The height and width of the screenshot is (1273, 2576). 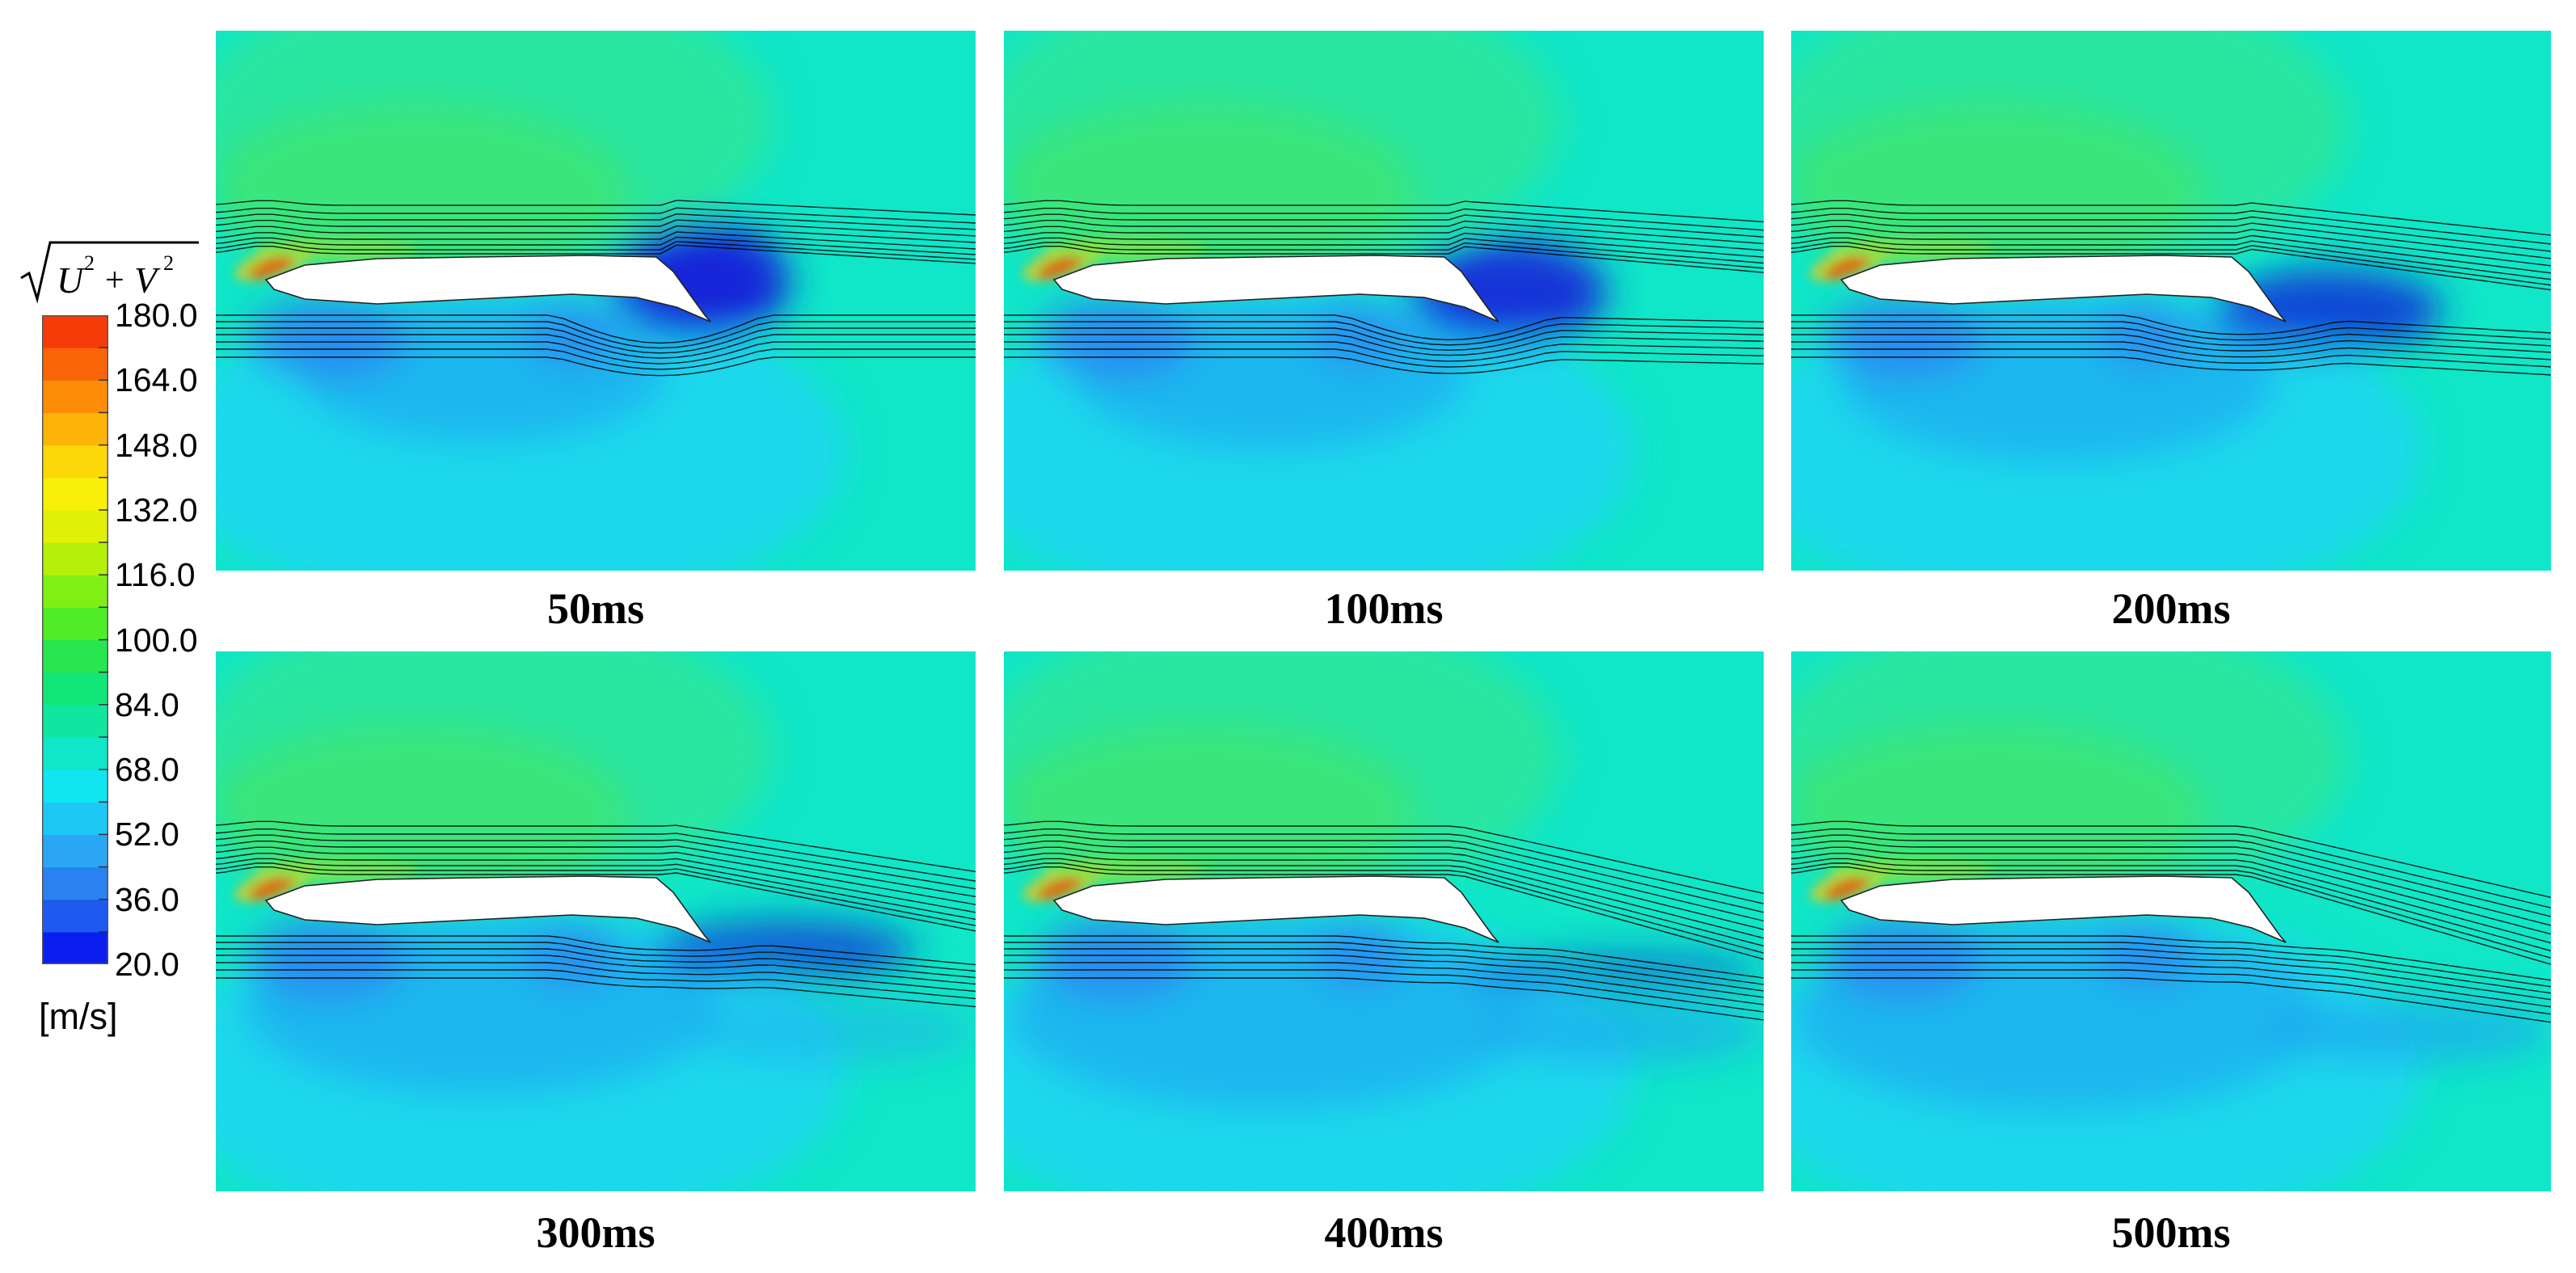 I want to click on colorbar, so click(x=75, y=639).